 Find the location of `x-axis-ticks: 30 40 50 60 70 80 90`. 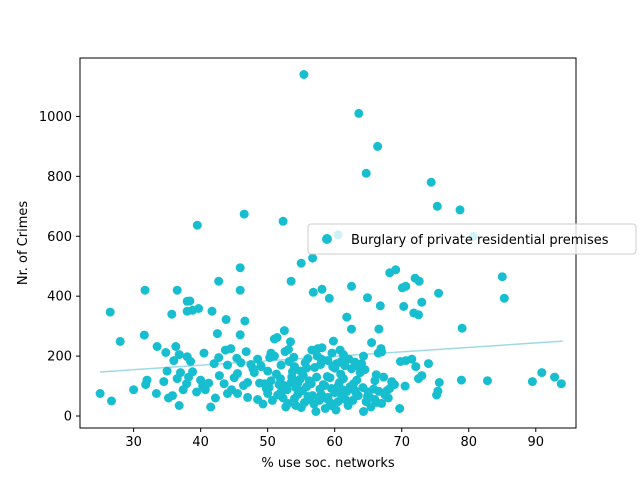

x-axis-ticks: 30 40 50 60 70 80 90 is located at coordinates (334, 439).